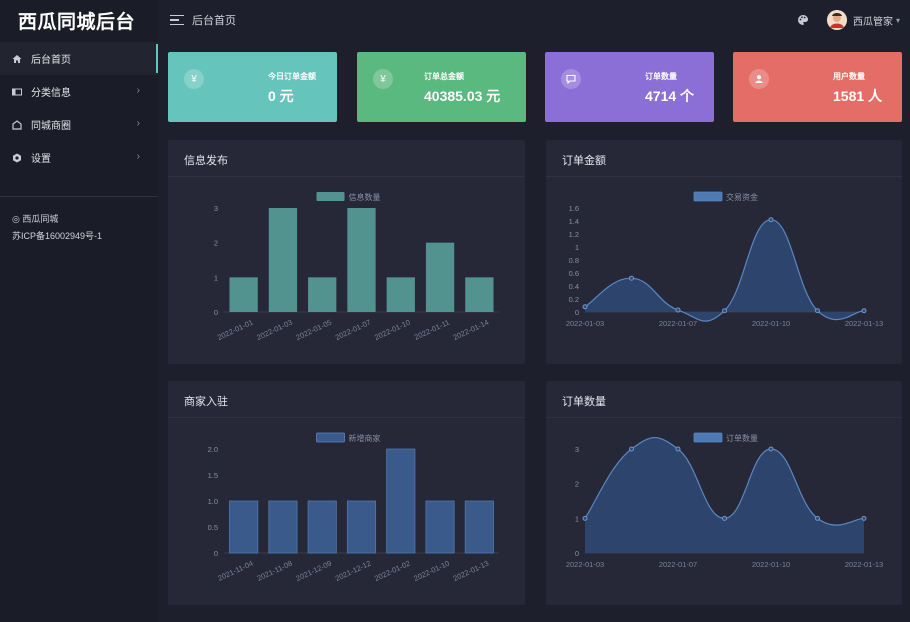  I want to click on x-tick-label: 2021-11-04, so click(235, 571).